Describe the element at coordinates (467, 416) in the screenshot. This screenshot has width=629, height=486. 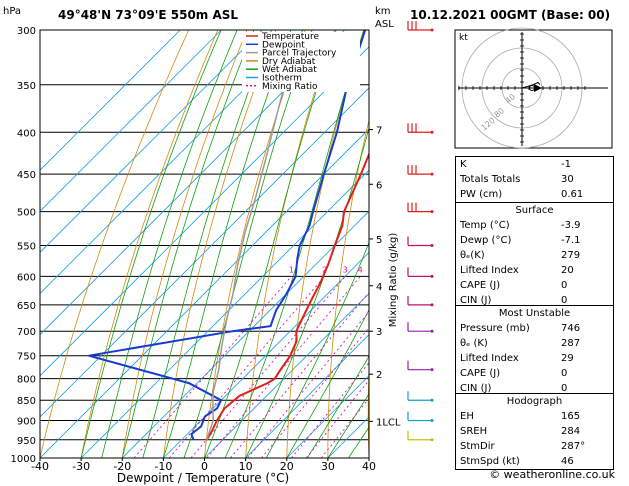
I see `table-label: EH` at that location.